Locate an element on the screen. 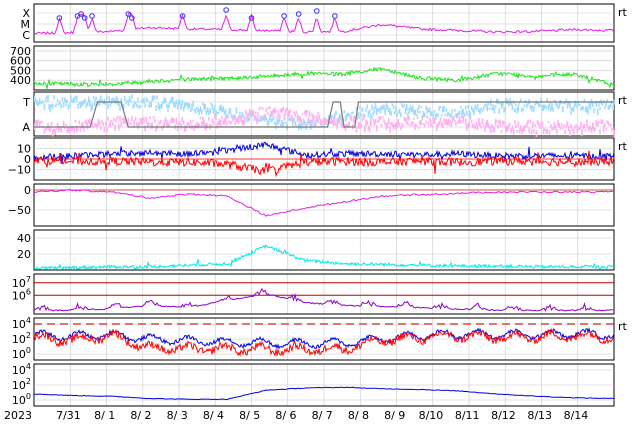 This screenshot has height=428, width=634. date-label: 8/10 is located at coordinates (431, 415).